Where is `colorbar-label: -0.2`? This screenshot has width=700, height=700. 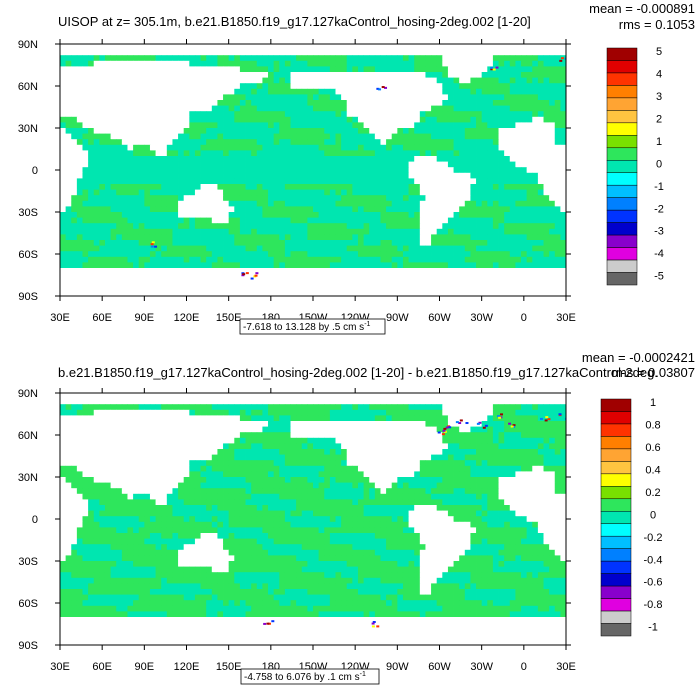 colorbar-label: -0.2 is located at coordinates (653, 538).